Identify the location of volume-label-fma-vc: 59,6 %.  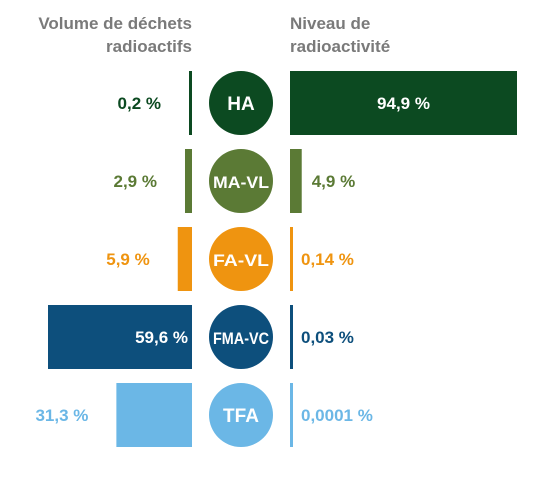
(161, 337).